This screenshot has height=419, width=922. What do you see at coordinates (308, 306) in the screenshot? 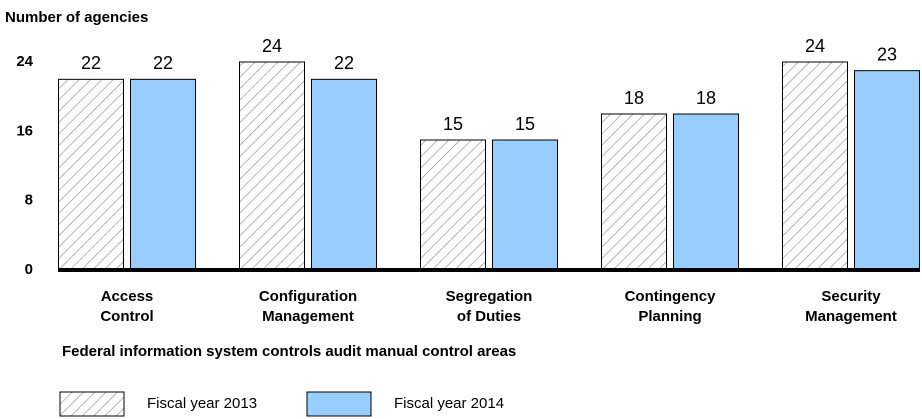
I see `x-tick-label: Configuration Management` at bounding box center [308, 306].